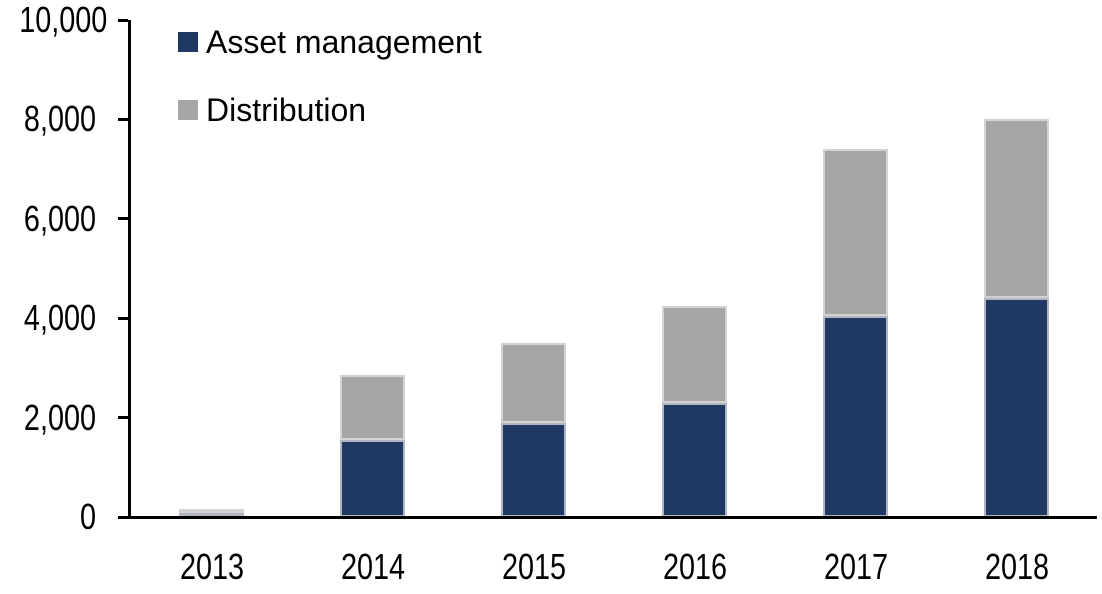 The height and width of the screenshot is (594, 1102). What do you see at coordinates (87, 516) in the screenshot?
I see `y-axis-tick-label: 0` at bounding box center [87, 516].